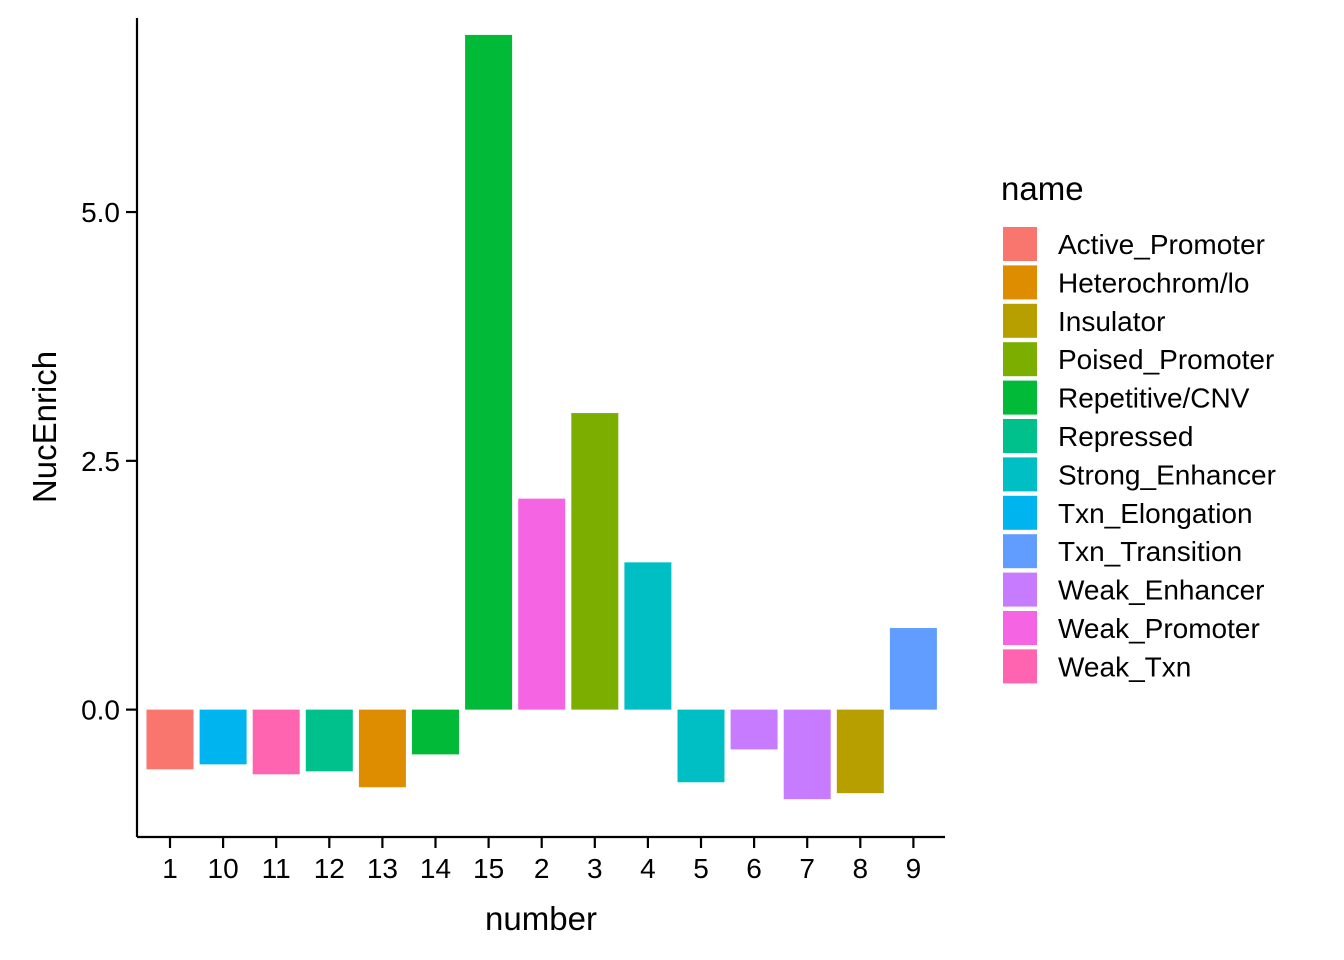  Describe the element at coordinates (382, 868) in the screenshot. I see `x-tick-label: 13` at that location.